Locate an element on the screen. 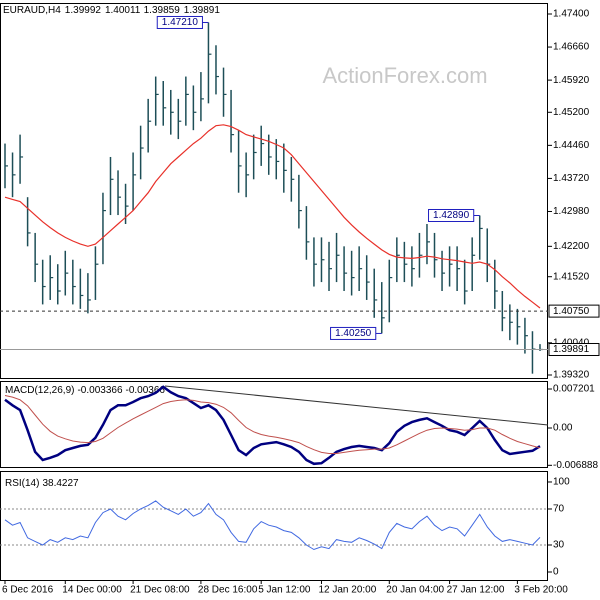  open: 1.39992 is located at coordinates (83, 10).